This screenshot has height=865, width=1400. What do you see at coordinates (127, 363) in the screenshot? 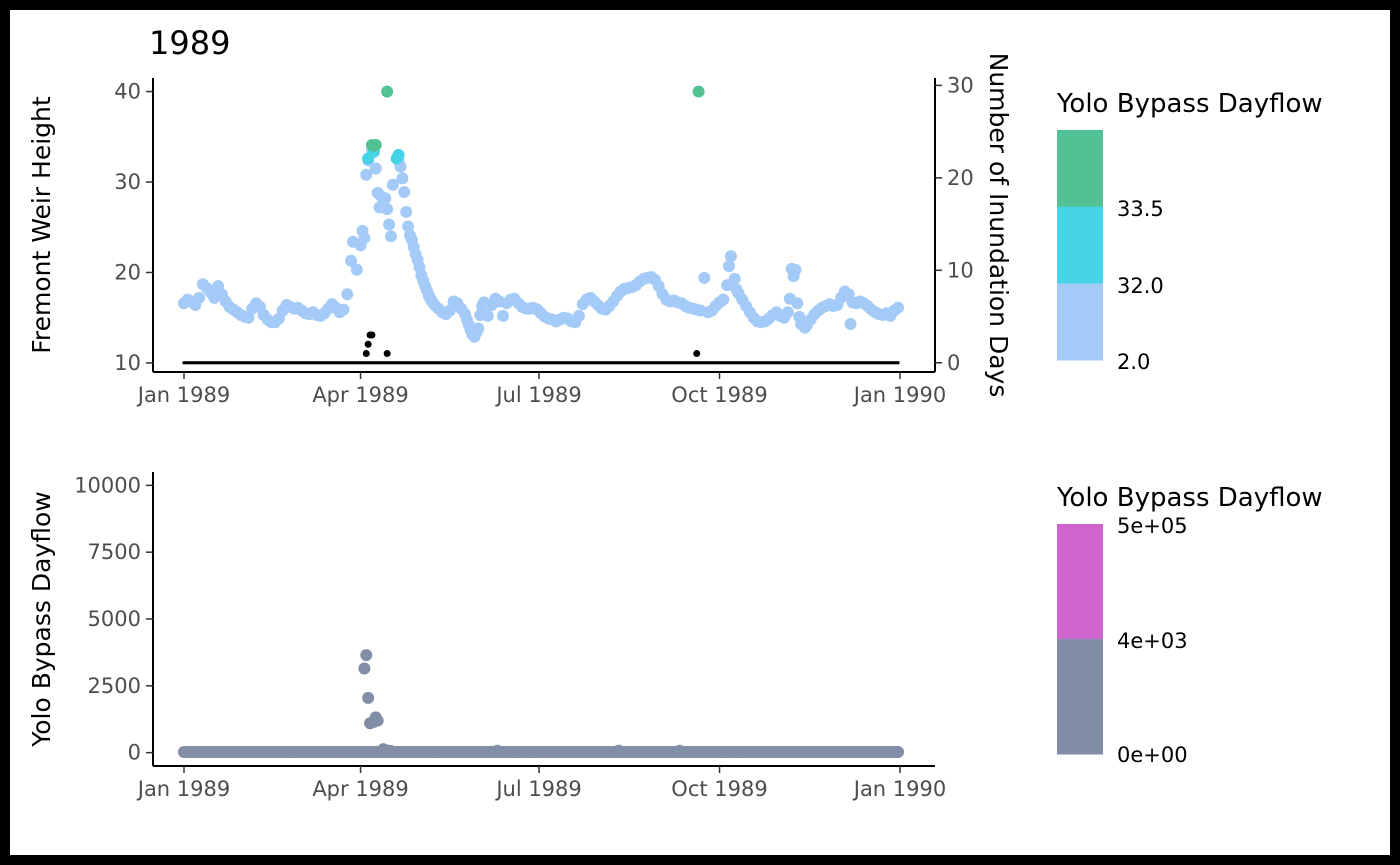
I see `y-tick-label: 10` at bounding box center [127, 363].